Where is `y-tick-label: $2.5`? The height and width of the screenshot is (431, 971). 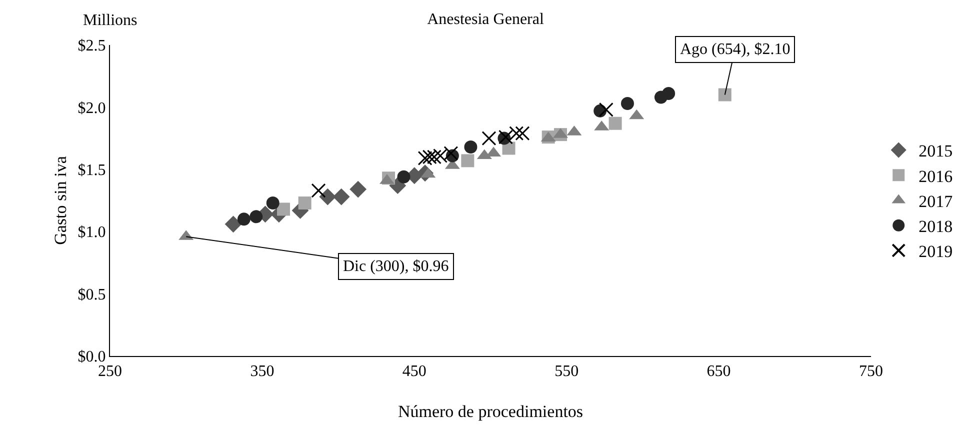 y-tick-label: $2.5 is located at coordinates (92, 46).